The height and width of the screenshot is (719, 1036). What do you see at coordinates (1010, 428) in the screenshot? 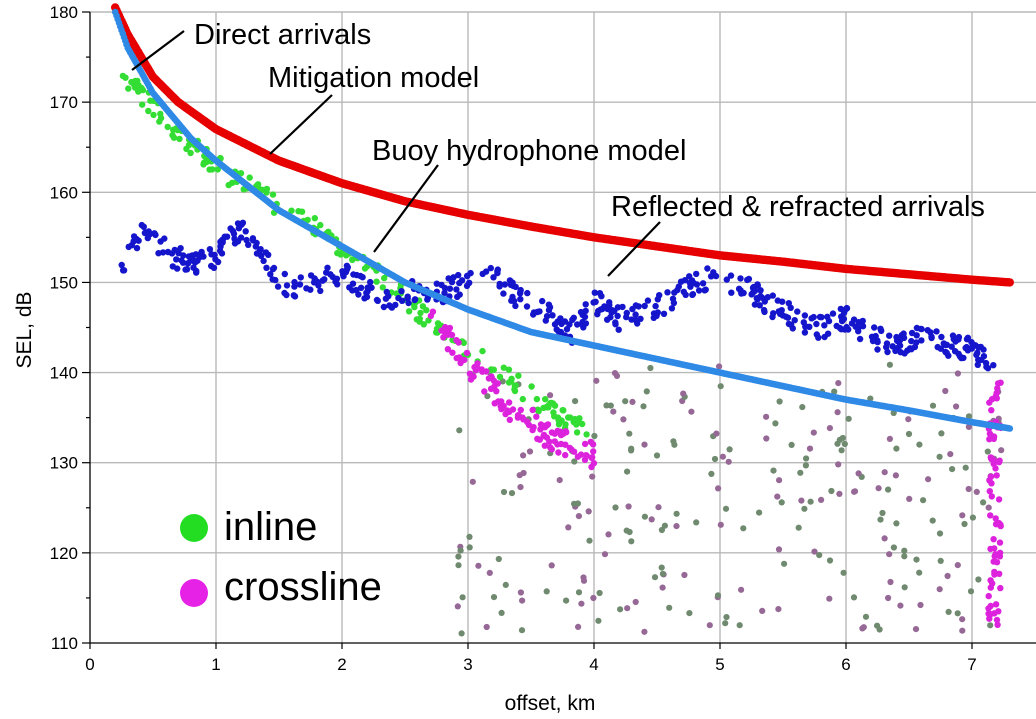
I see `curve-point` at bounding box center [1010, 428].